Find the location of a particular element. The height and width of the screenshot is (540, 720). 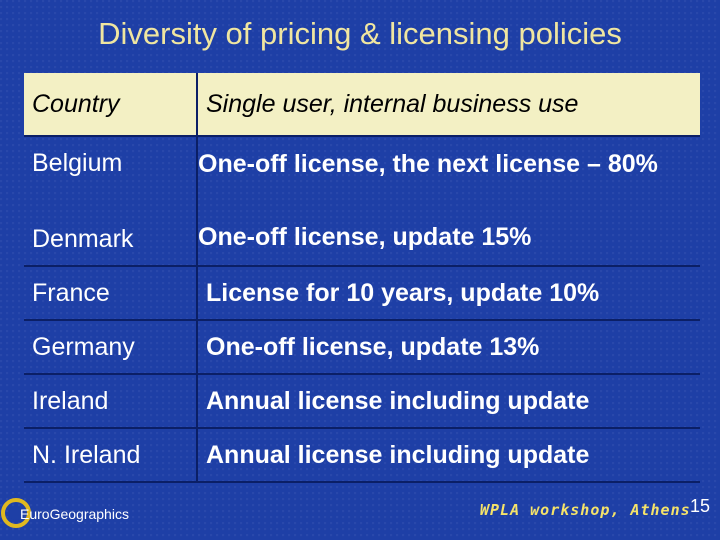

country-cell-group: Belgium Denmark is located at coordinates (111, 201).